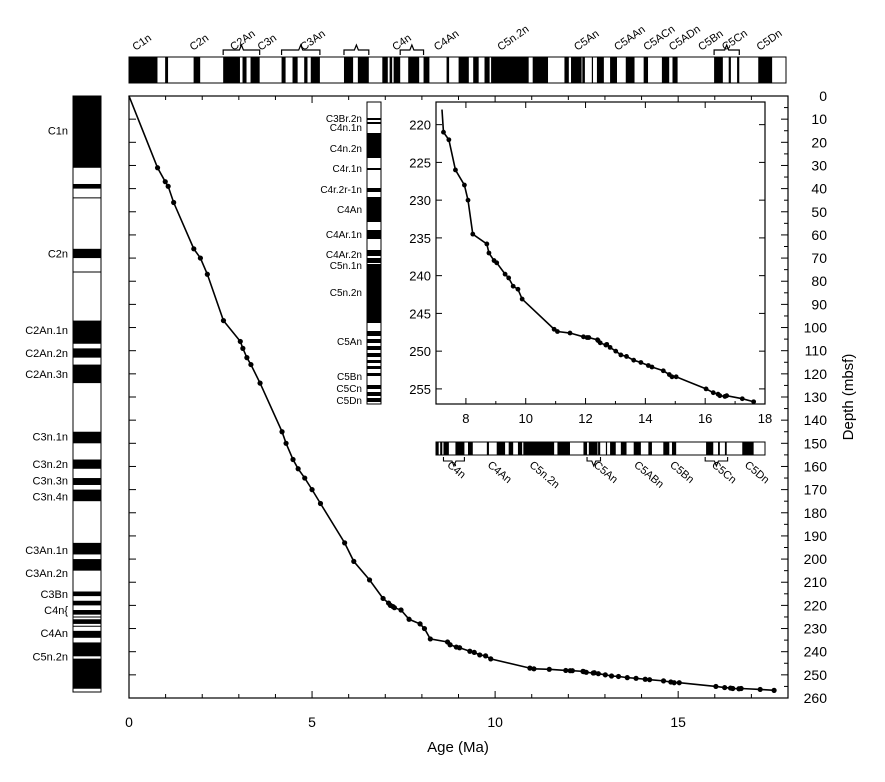 The width and height of the screenshot is (885, 782). I want to click on inset-chron-label: C3Br.2n, so click(344, 119).